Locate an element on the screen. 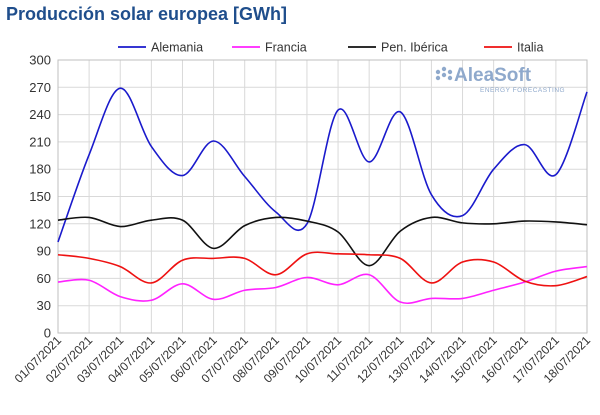 This screenshot has width=600, height=415. legend-label-italia: Italia is located at coordinates (530, 48).